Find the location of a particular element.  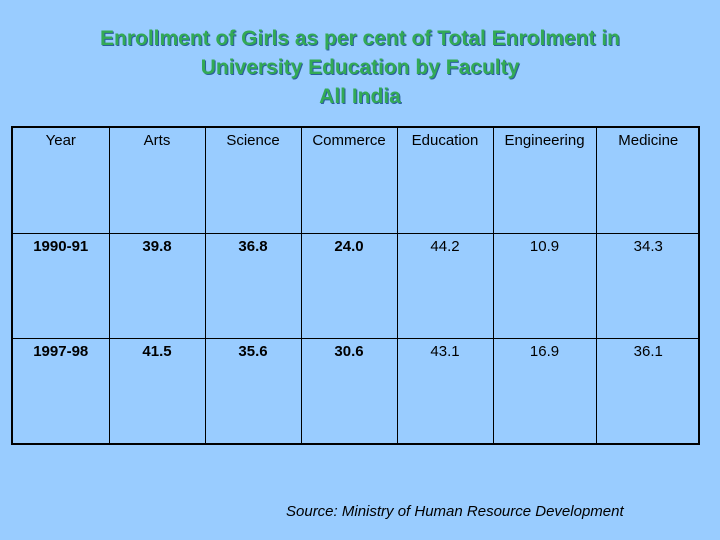

title-line-2: University Education by Faculty is located at coordinates (360, 67).